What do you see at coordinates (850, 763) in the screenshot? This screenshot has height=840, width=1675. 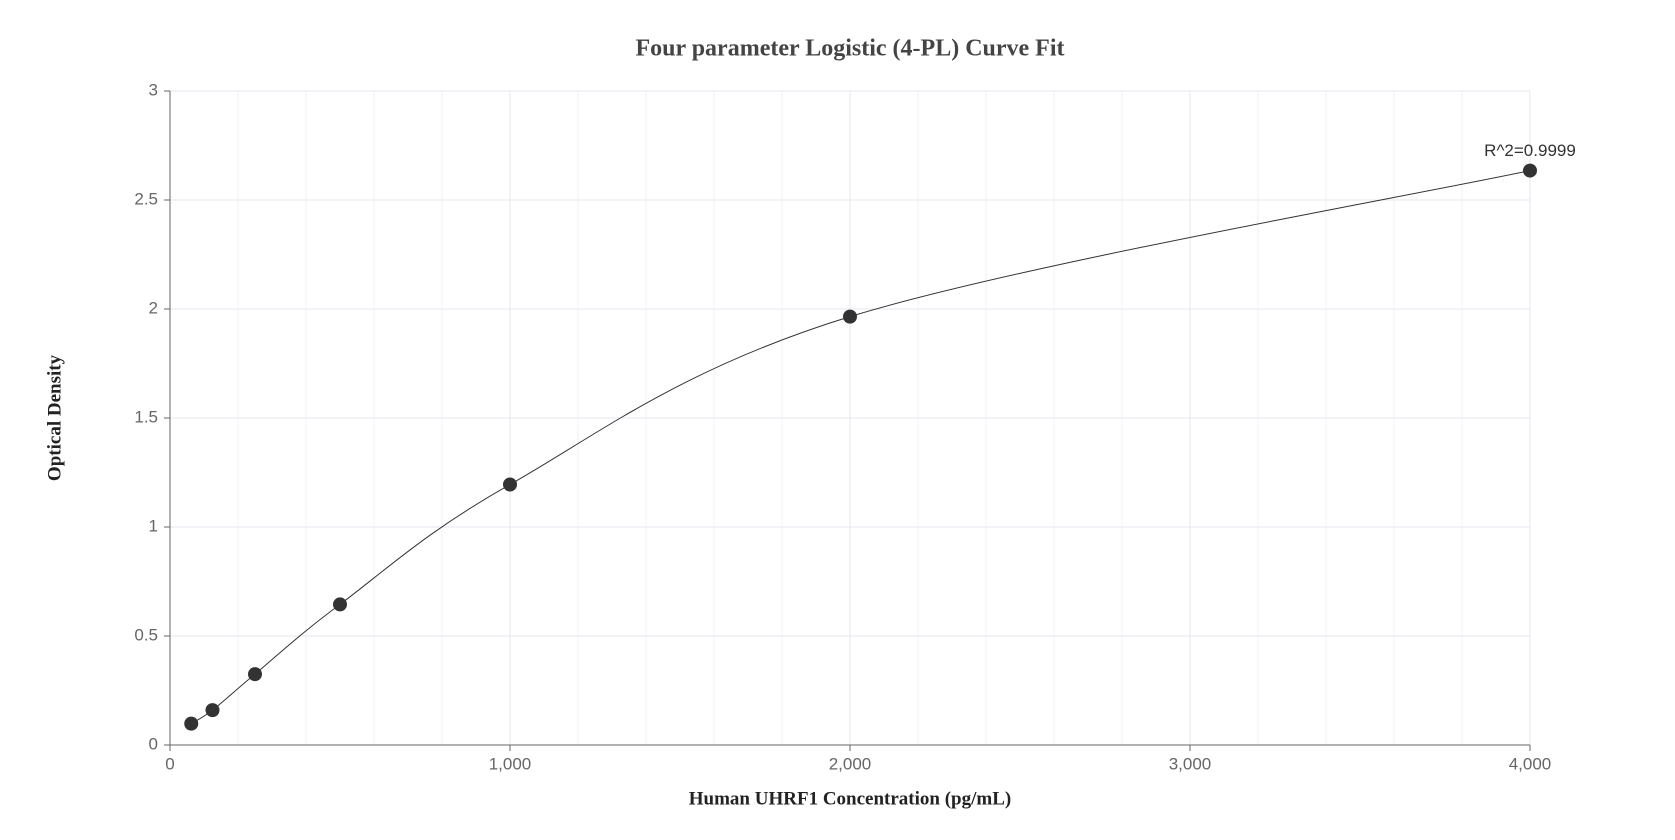 I see `x-tick-label: 2,000` at bounding box center [850, 763].